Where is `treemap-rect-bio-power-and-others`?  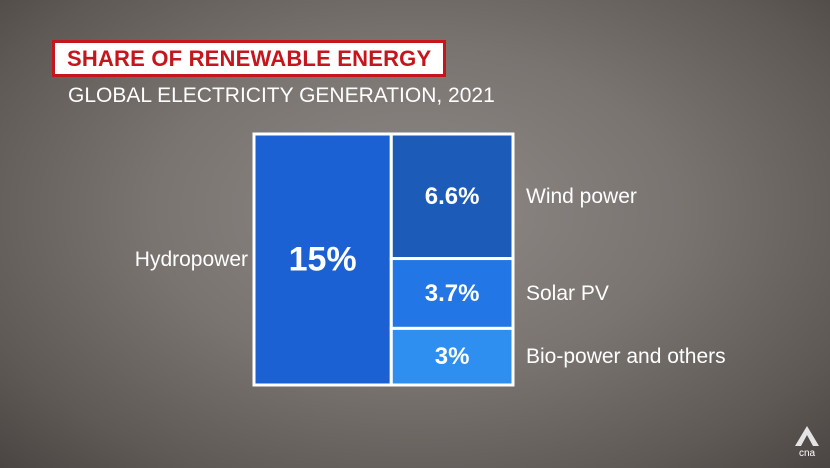
treemap-rect-bio-power-and-others is located at coordinates (452, 356).